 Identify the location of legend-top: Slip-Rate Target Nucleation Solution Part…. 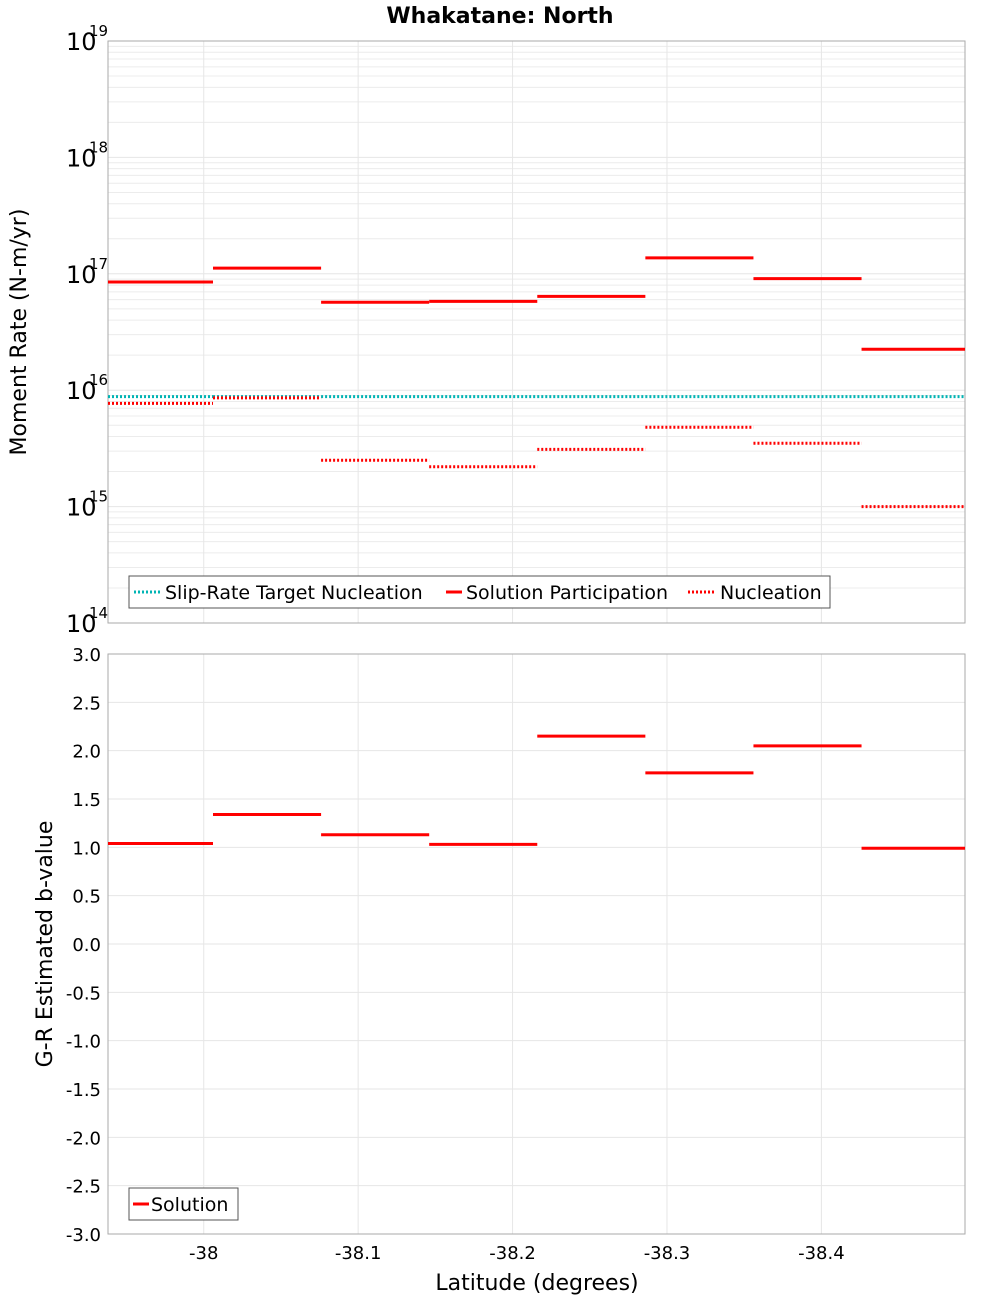
(479, 592).